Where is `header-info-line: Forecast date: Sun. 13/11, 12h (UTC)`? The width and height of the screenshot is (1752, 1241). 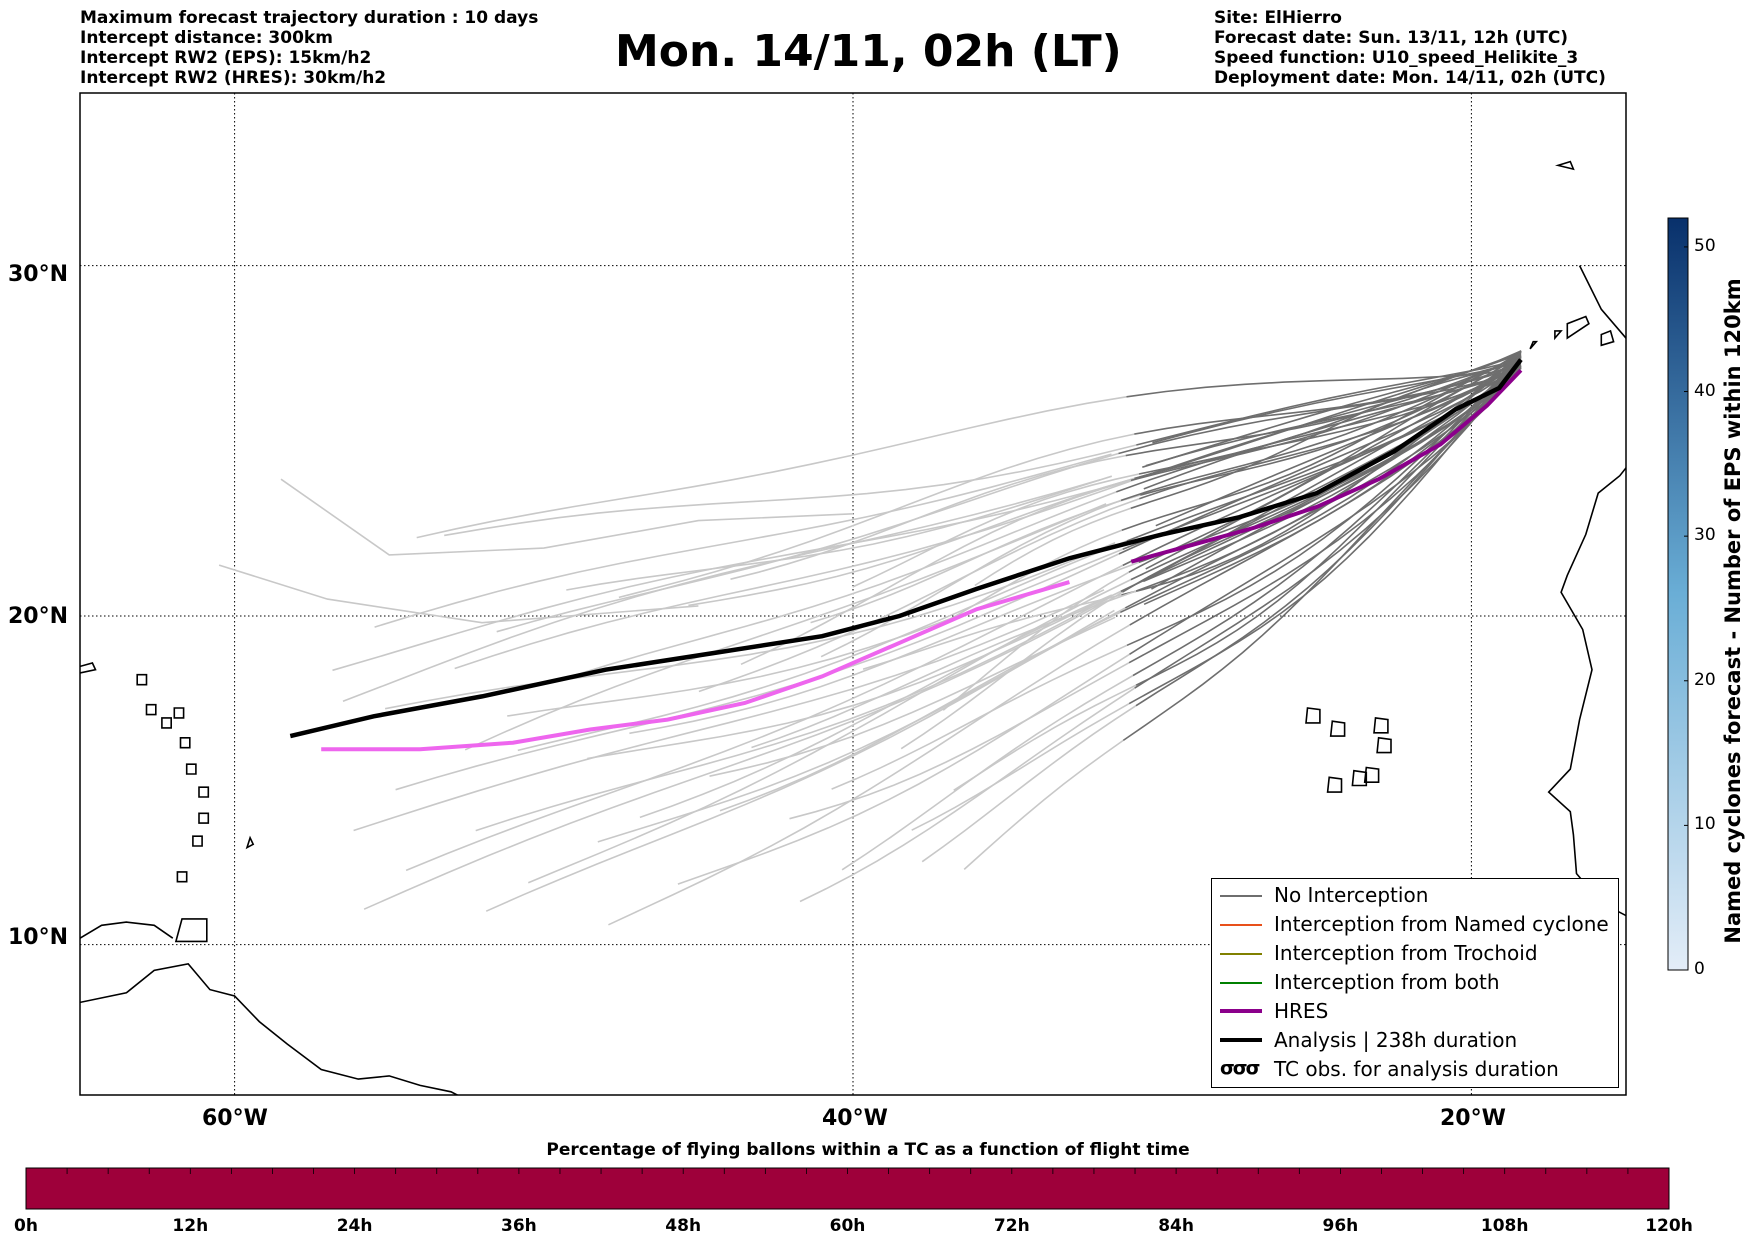
header-info-line: Forecast date: Sun. 13/11, 12h (UTC) is located at coordinates (1391, 38).